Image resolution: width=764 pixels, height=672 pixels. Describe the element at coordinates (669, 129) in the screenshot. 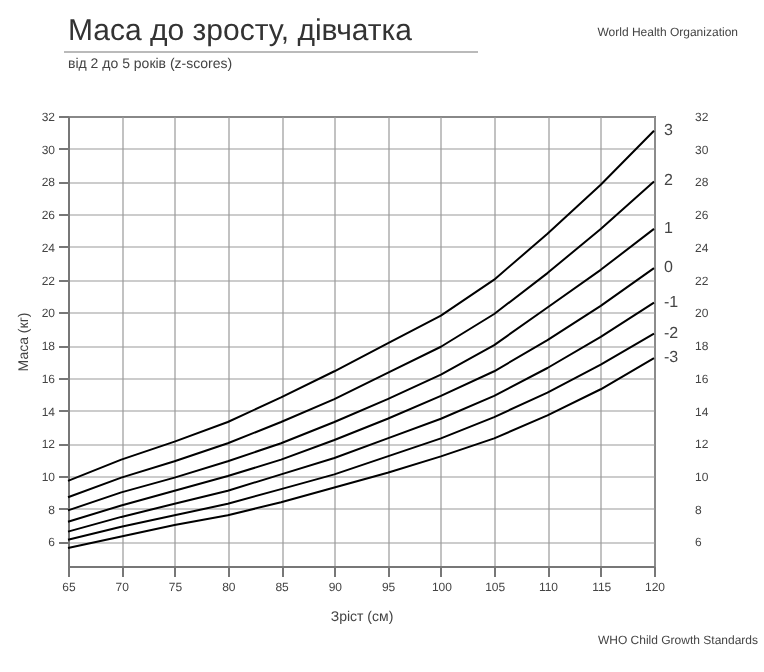

I see `series-label: 3` at that location.